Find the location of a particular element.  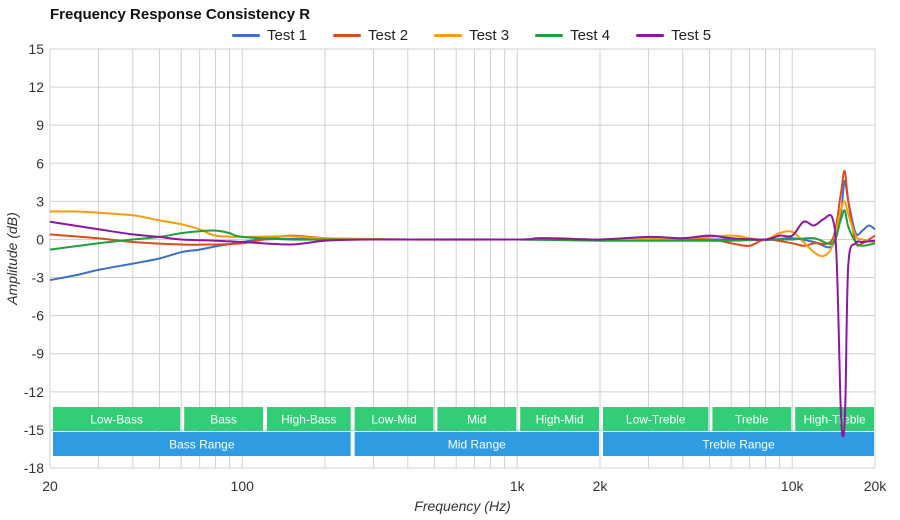

legend-item: Test 3 is located at coordinates (471, 35).